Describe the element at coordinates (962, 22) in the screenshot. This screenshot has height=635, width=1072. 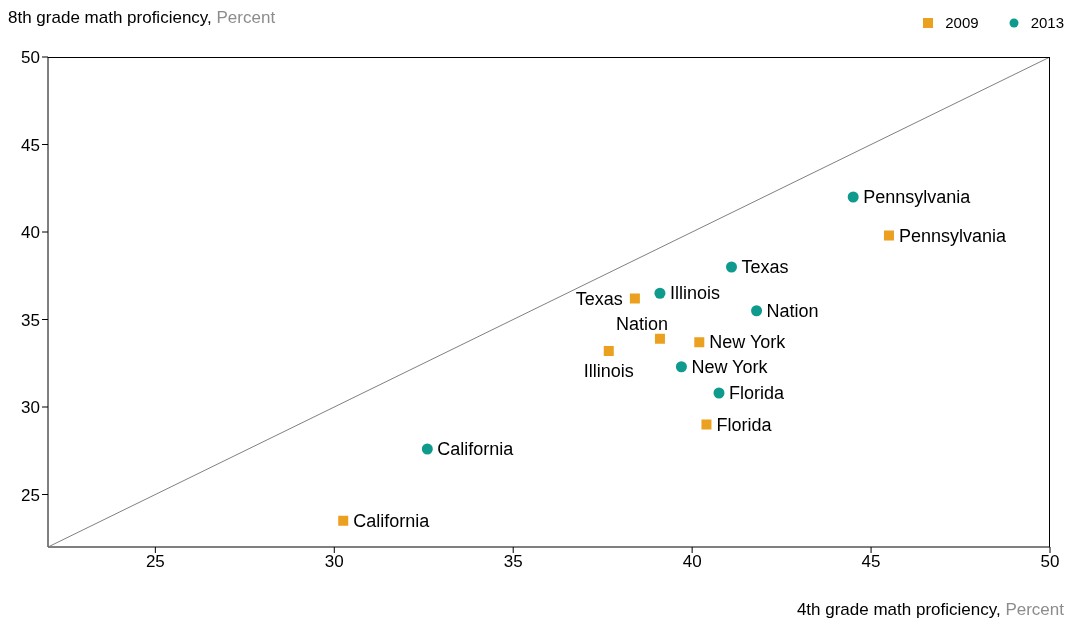
I see `legend-label: 2009` at that location.